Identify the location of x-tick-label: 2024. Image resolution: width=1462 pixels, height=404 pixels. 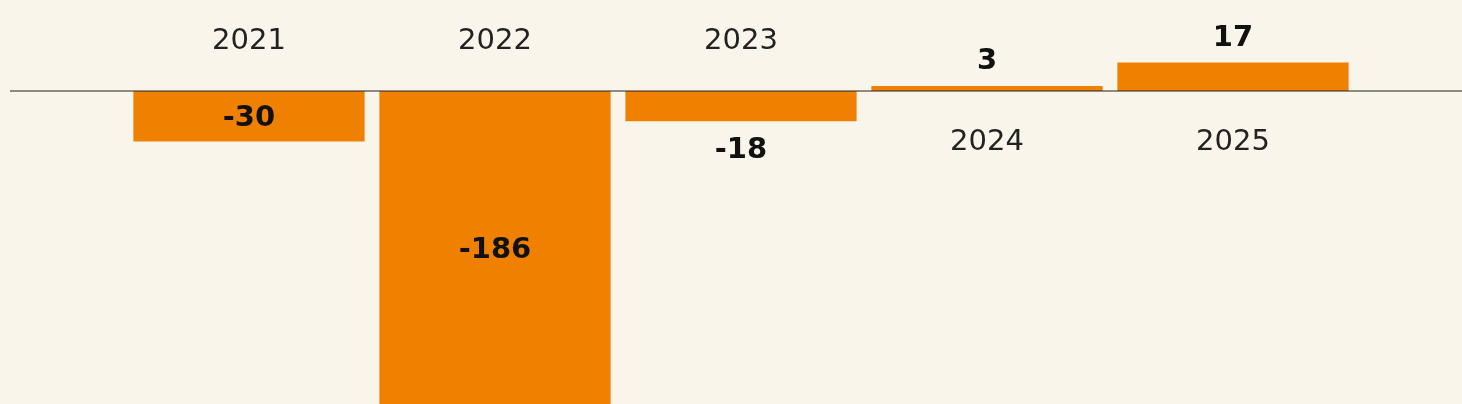
(987, 139).